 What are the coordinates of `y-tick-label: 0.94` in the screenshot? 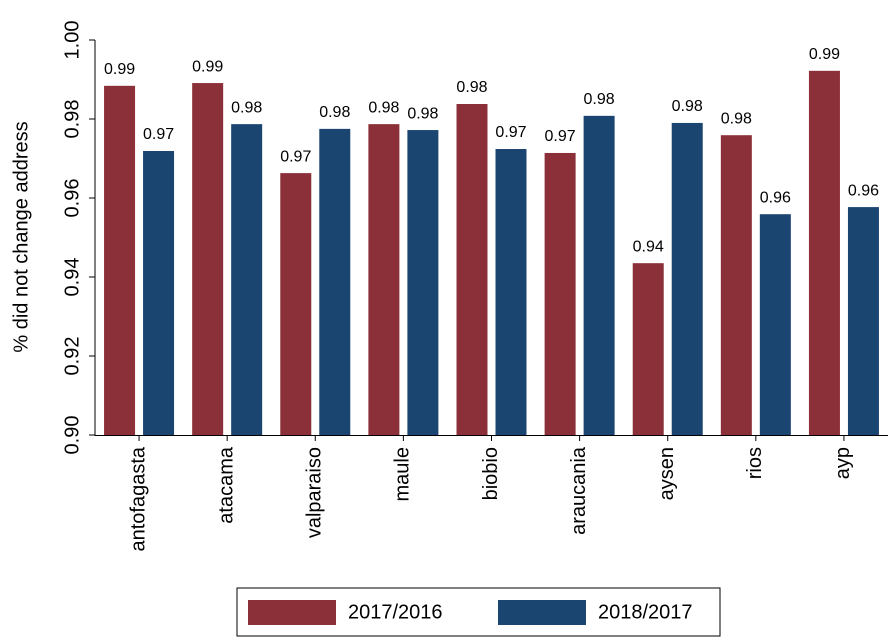 It's located at (72, 277).